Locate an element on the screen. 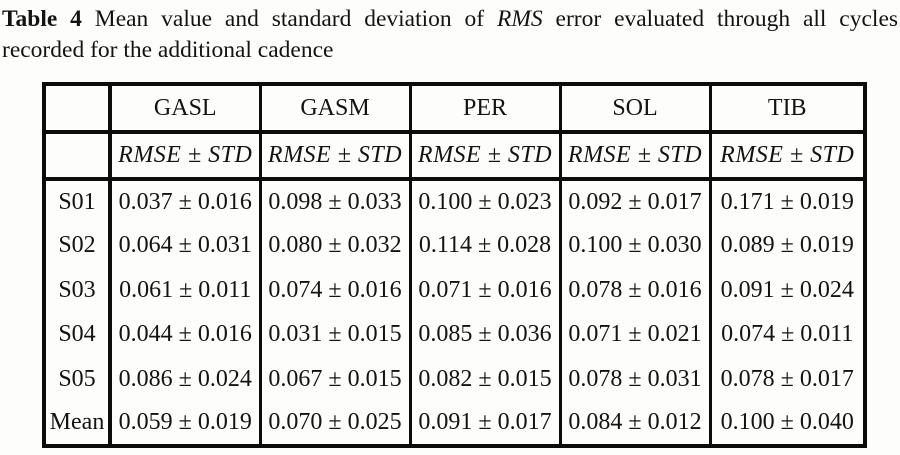 The height and width of the screenshot is (455, 900). value-cell: 0.067 ± 0.015 is located at coordinates (334, 379).